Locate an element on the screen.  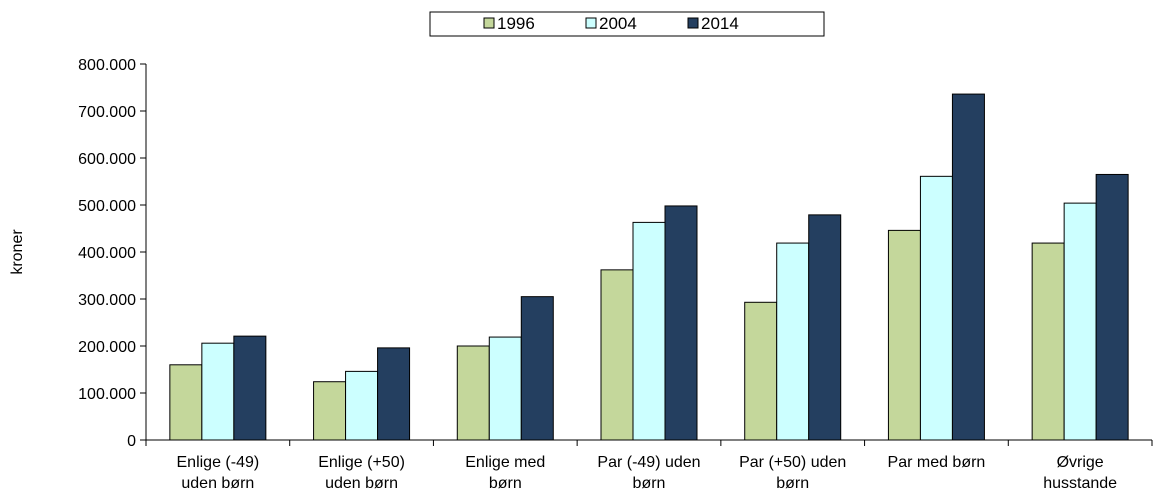
legend-label: 1996 is located at coordinates (516, 23).